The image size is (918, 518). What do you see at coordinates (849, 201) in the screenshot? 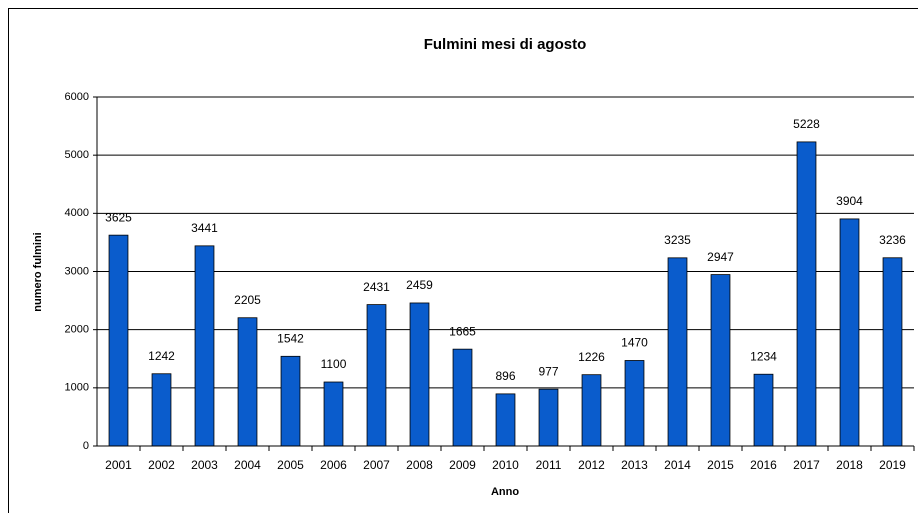
I see `data-label: 3904` at bounding box center [849, 201].